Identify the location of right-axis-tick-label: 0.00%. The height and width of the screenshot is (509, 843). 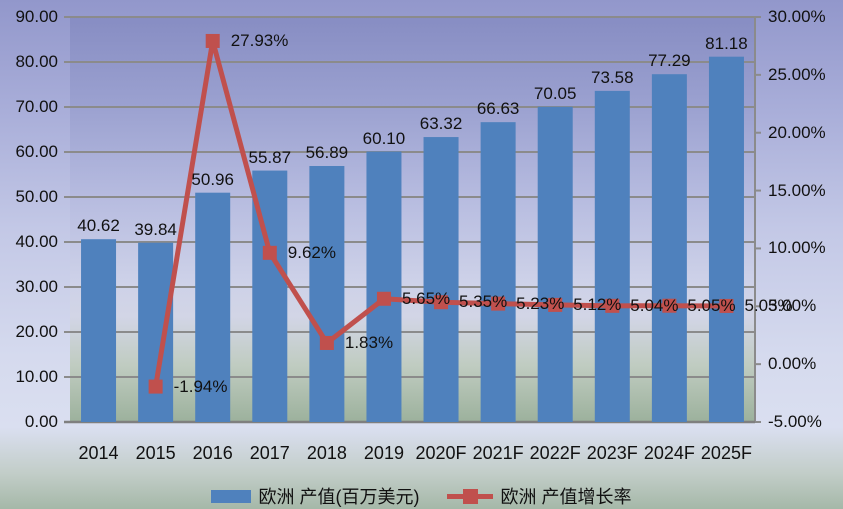
(792, 364).